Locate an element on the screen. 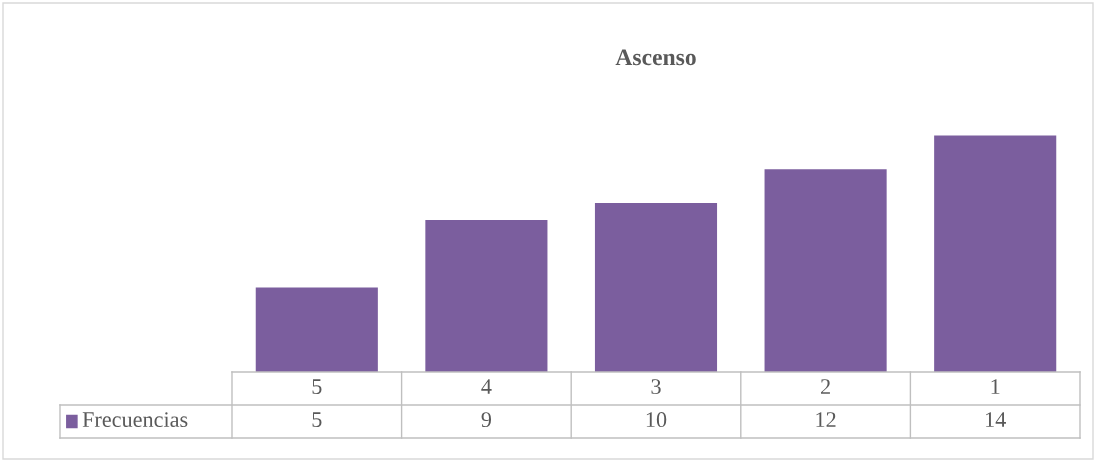 The image size is (1096, 462). x-tick-label: 3 is located at coordinates (656, 387).